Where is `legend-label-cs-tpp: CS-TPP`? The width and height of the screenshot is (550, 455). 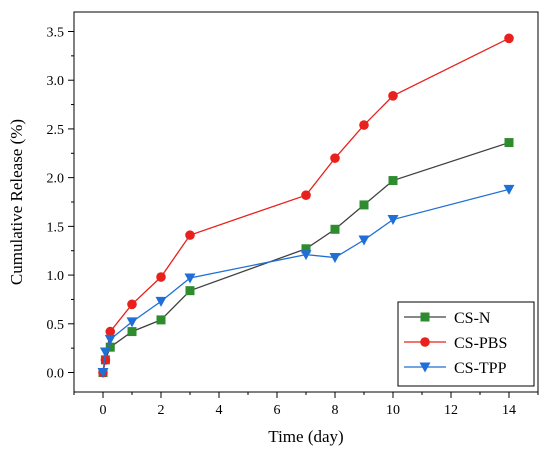
legend-label-cs-tpp: CS-TPP is located at coordinates (480, 368).